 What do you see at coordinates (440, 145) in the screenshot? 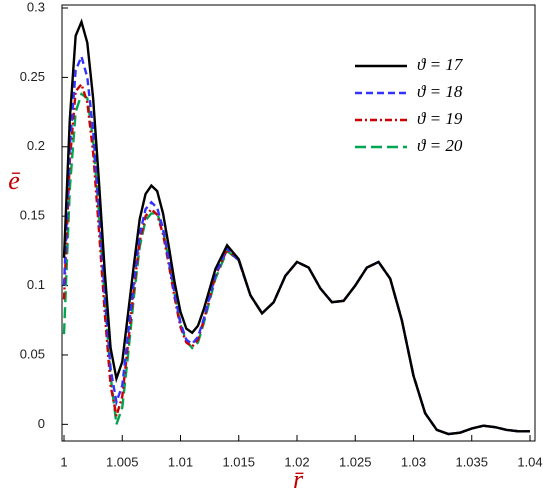
I see `legend-text: ϑ = 20` at bounding box center [440, 145].